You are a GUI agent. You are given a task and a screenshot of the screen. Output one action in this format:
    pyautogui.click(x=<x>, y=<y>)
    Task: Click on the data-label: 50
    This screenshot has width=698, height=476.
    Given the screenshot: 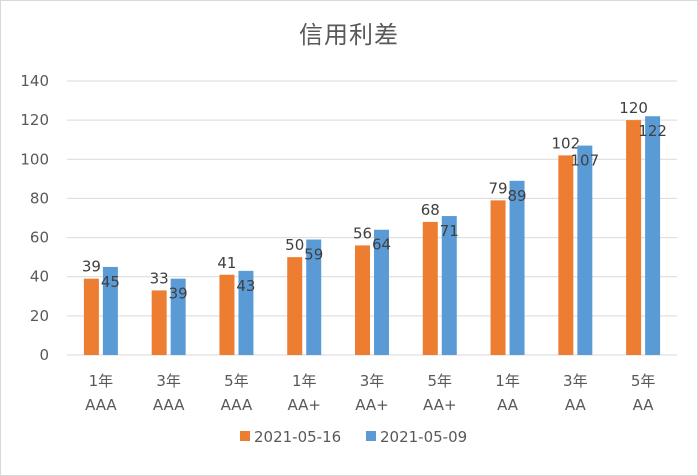 What is the action you would take?
    pyautogui.click(x=294, y=245)
    